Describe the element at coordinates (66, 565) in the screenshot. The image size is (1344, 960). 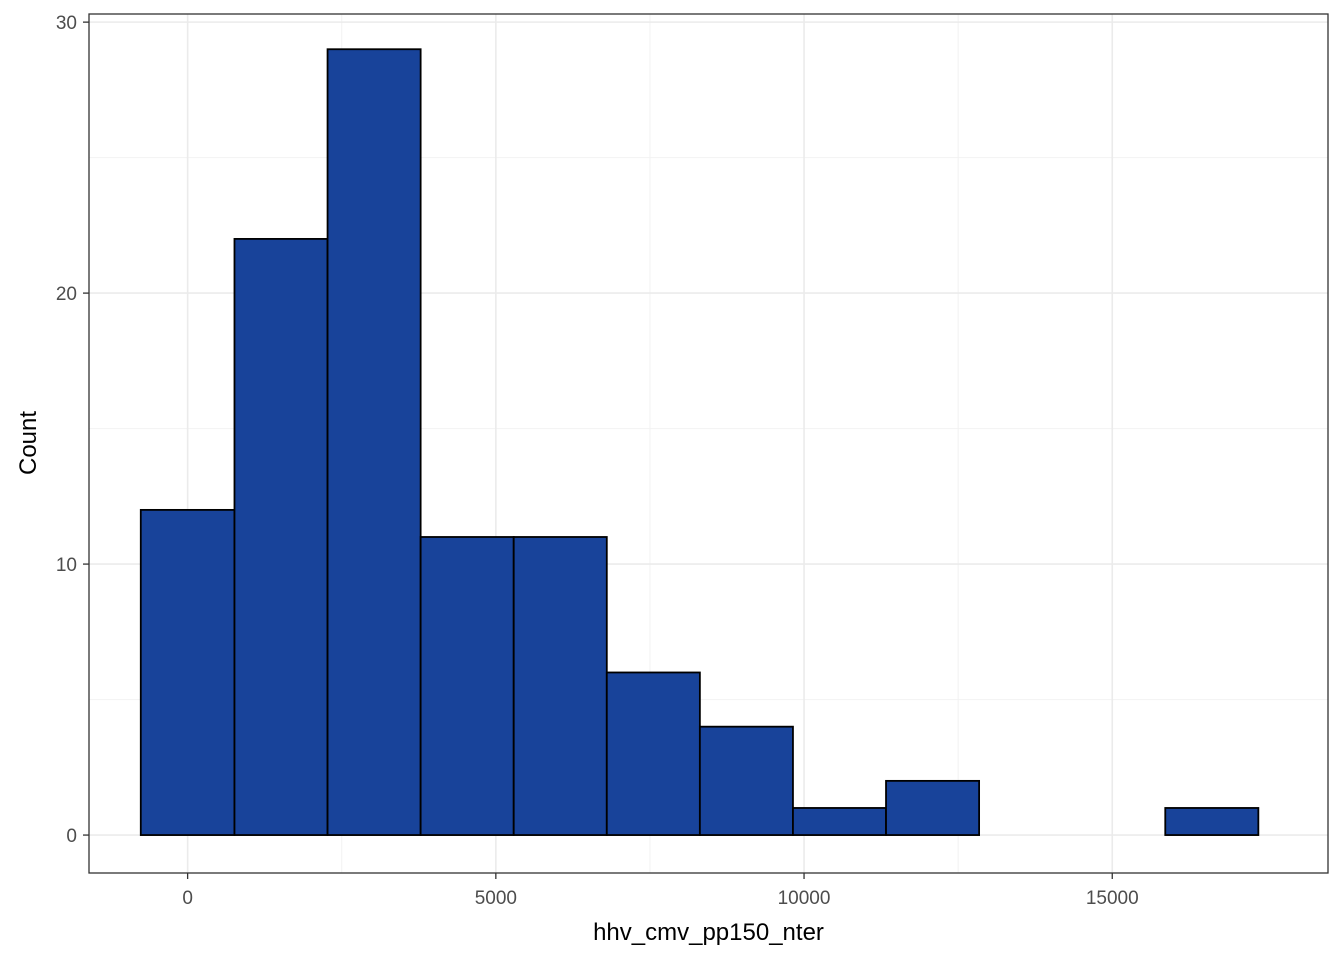
I see `y-tick-label: 10` at that location.